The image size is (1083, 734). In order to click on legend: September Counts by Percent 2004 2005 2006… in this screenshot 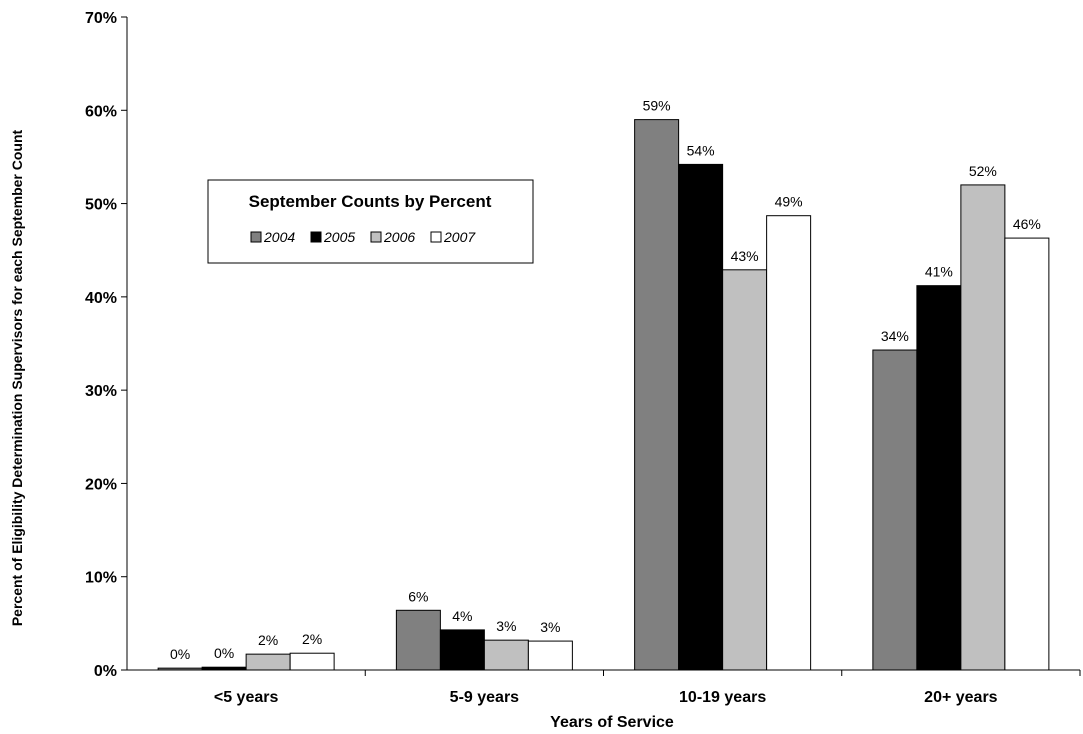, I will do `click(370, 221)`.